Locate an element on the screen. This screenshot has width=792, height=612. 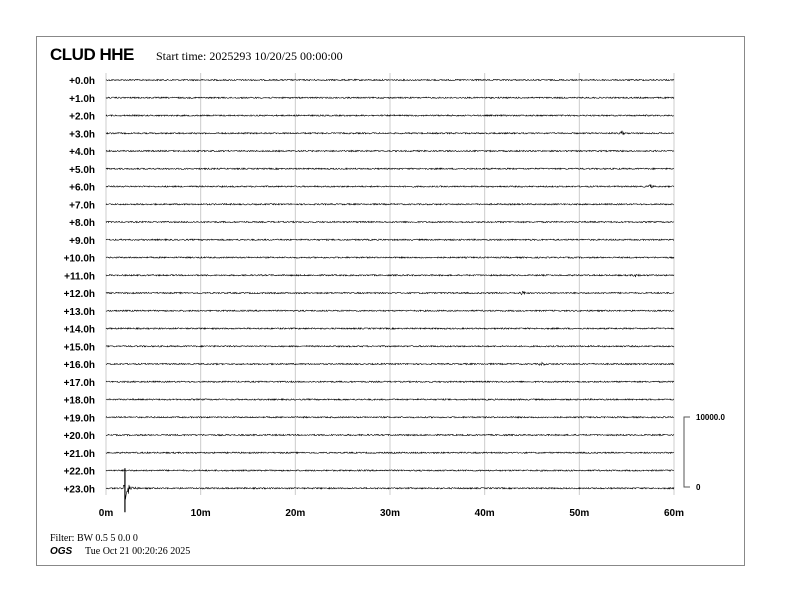
row-label: +21.0h is located at coordinates (79, 454).